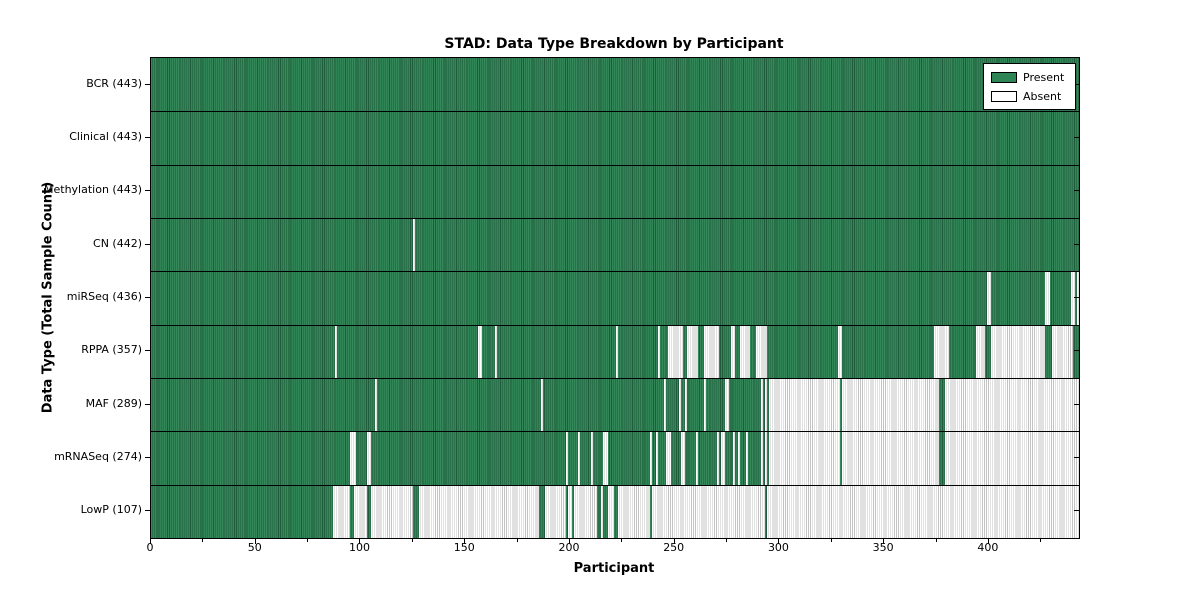 The width and height of the screenshot is (1200, 600). What do you see at coordinates (111, 510) in the screenshot?
I see `y-tick-label: LowP (107)` at bounding box center [111, 510].